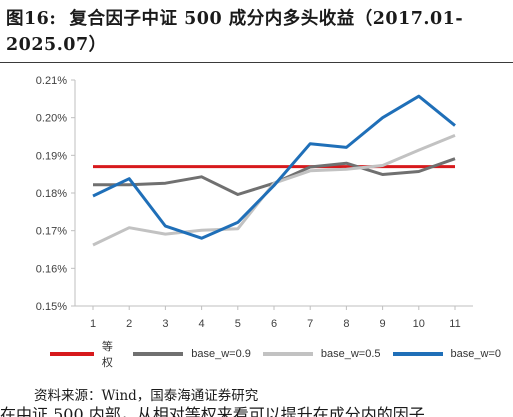 This screenshot has height=417, width=513. Describe the element at coordinates (419, 324) in the screenshot. I see `x-tick-label: 10` at that location.